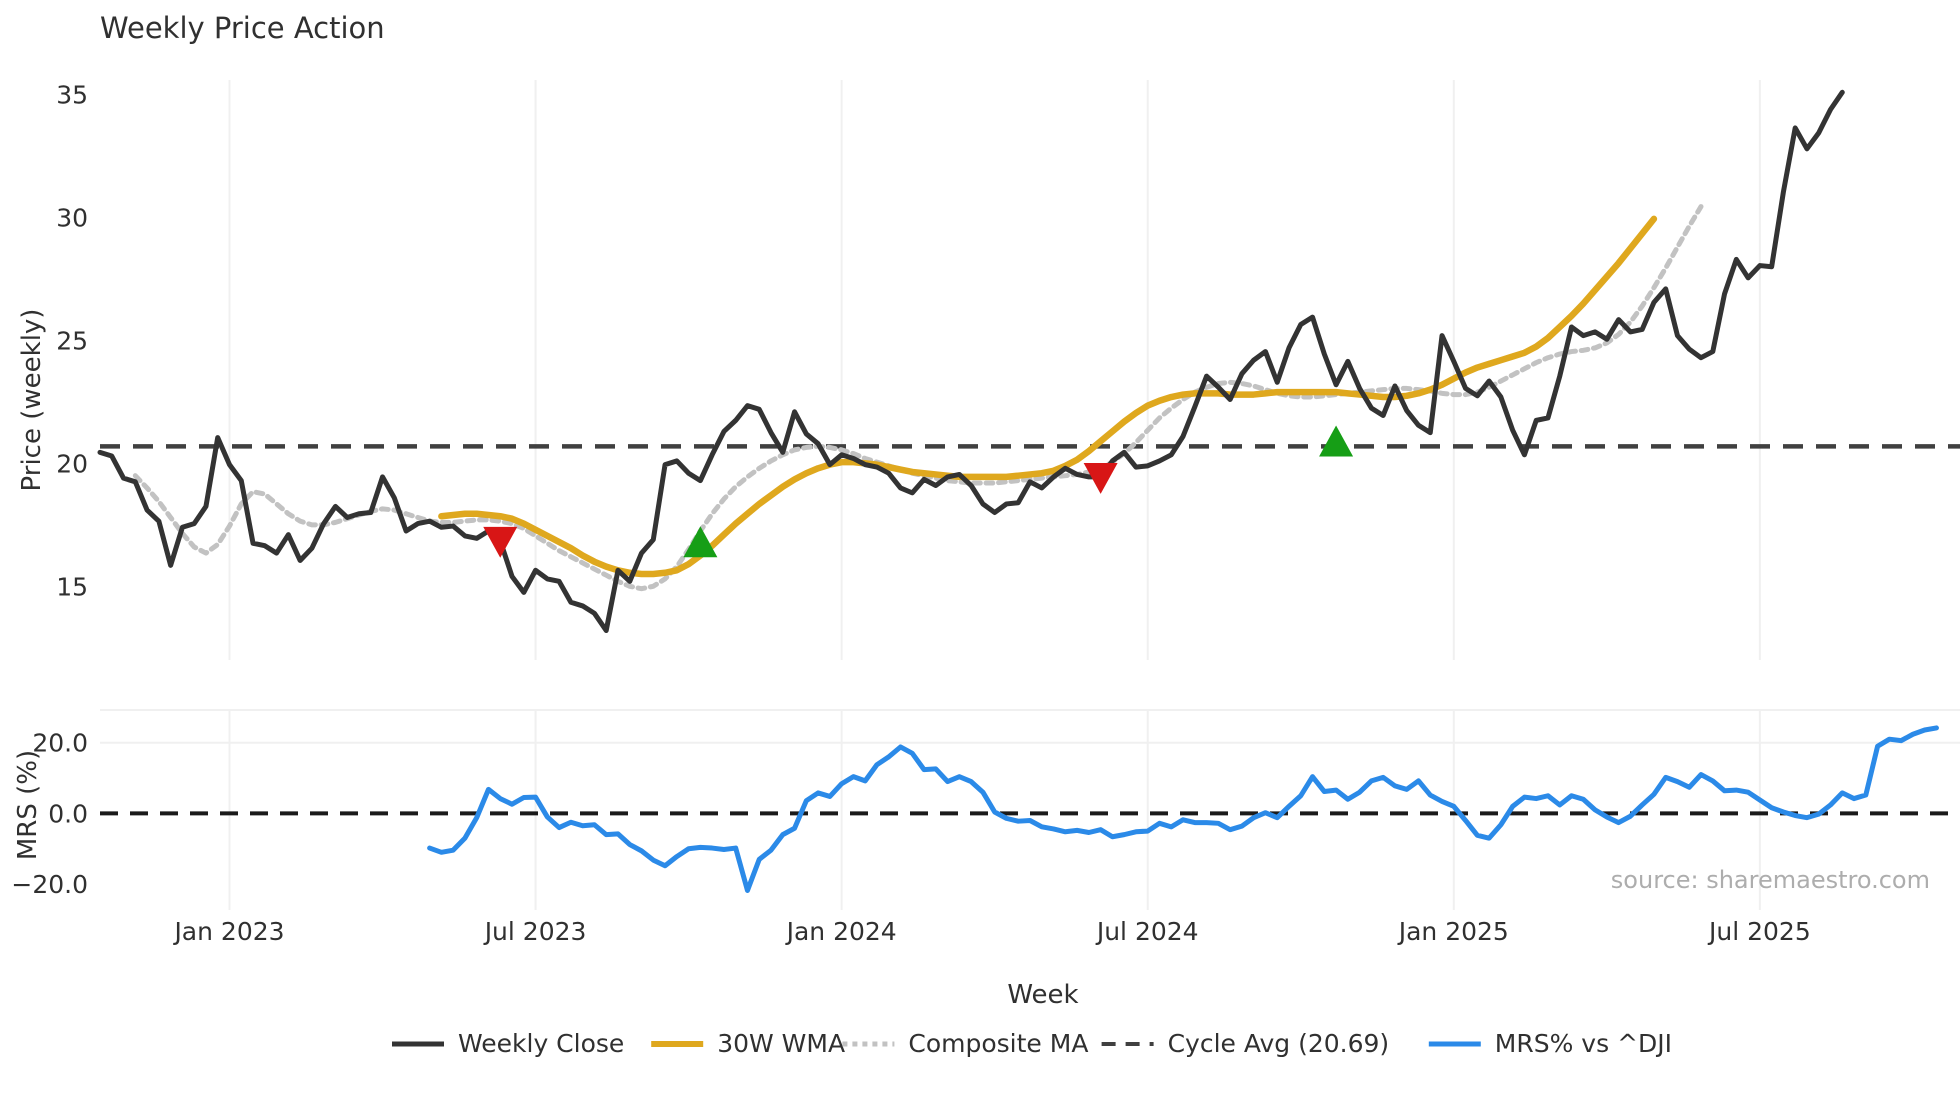  I want to click on price-y-tick-3: 30, so click(72, 218).